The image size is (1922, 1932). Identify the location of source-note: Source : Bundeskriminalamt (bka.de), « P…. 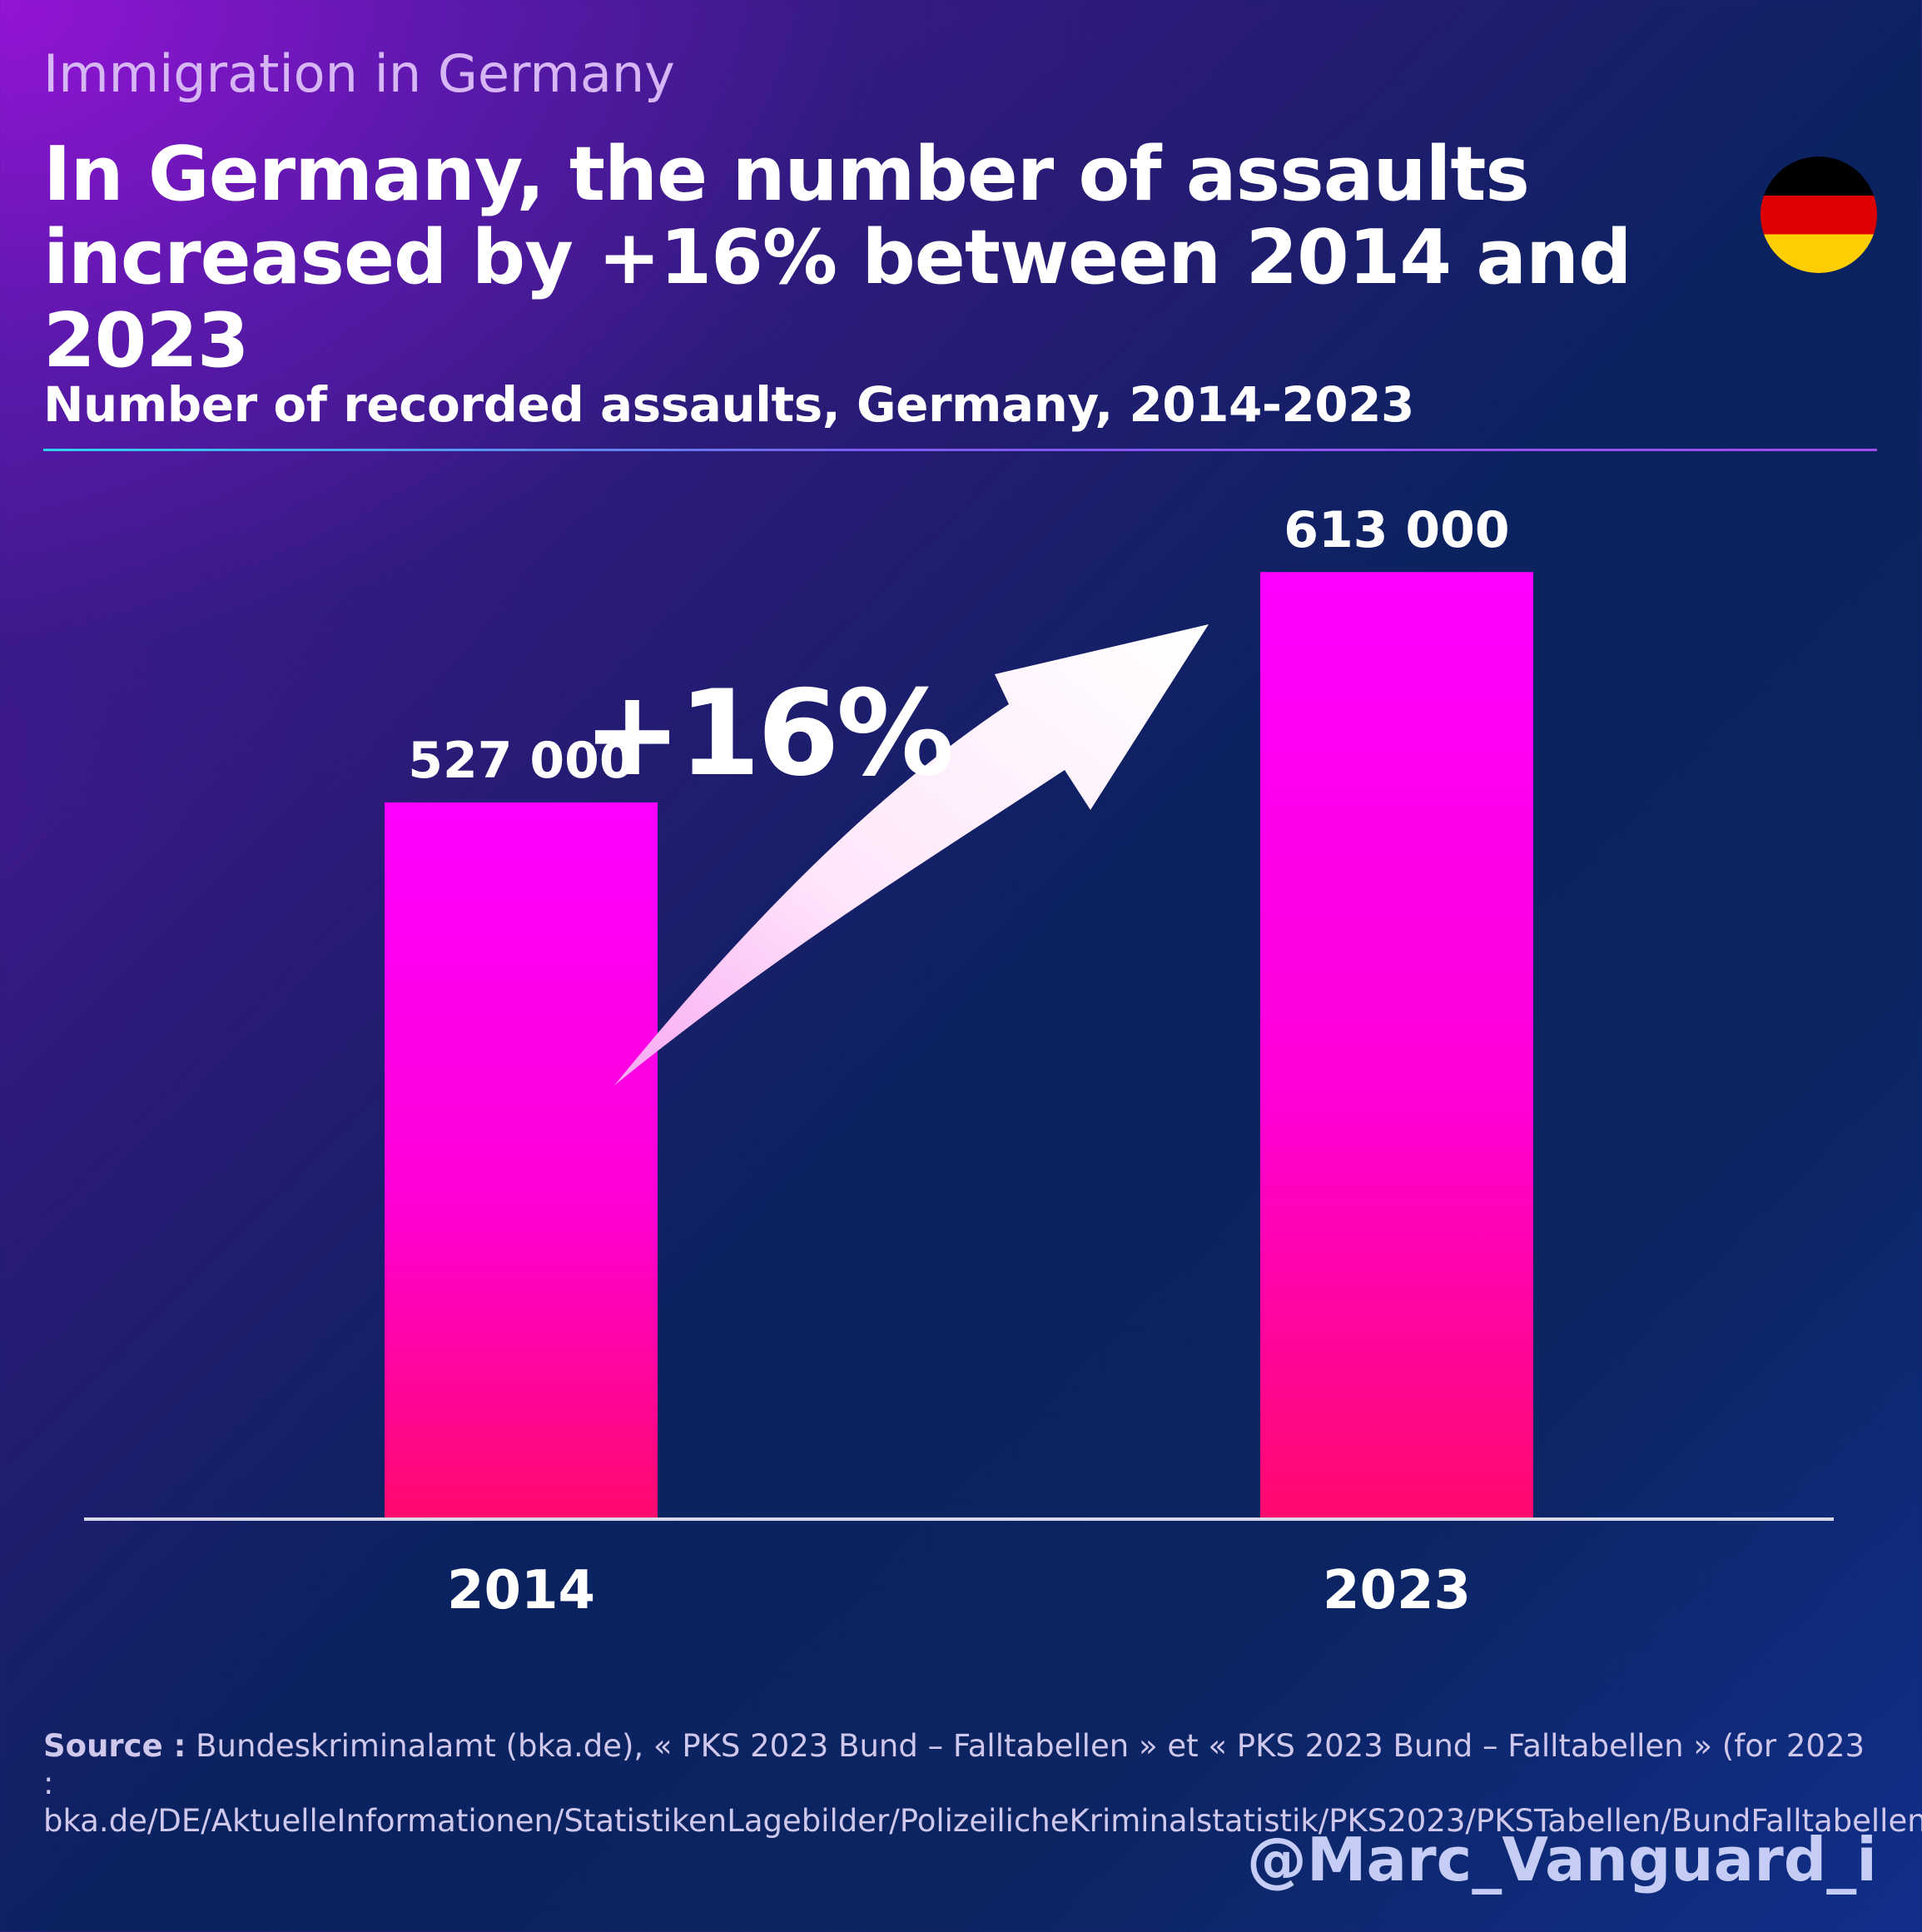
(982, 1783).